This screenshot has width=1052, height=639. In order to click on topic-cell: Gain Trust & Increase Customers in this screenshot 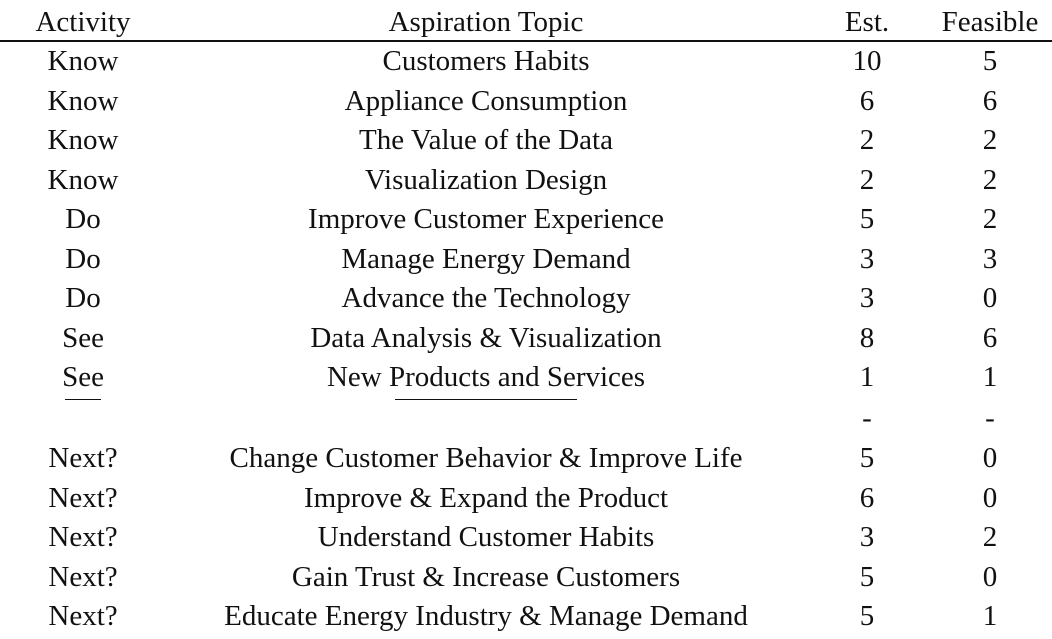, I will do `click(486, 576)`.